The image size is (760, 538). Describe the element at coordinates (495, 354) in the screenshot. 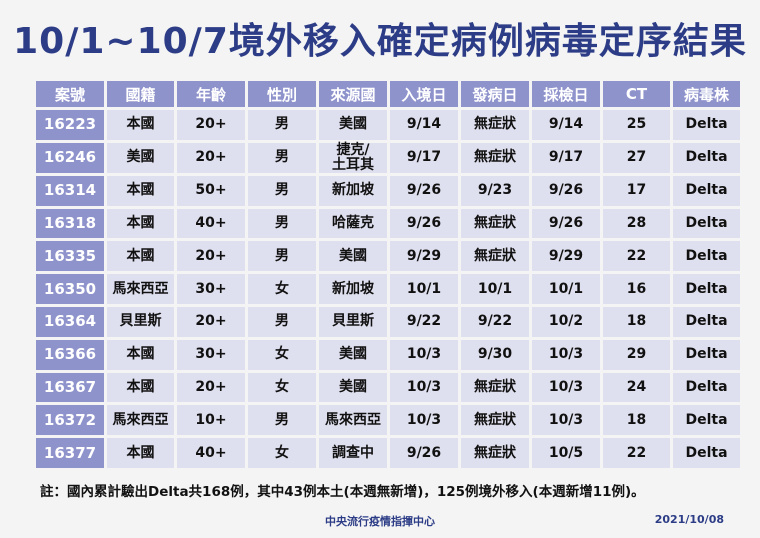

I see `table-cell: 9/30` at that location.